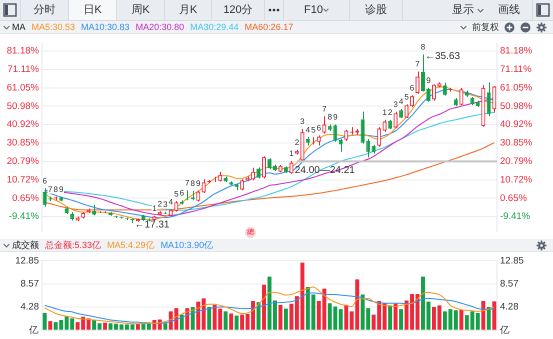  Describe the element at coordinates (515, 216) in the screenshot. I see `y2-tick-label: -9.41%` at that location.